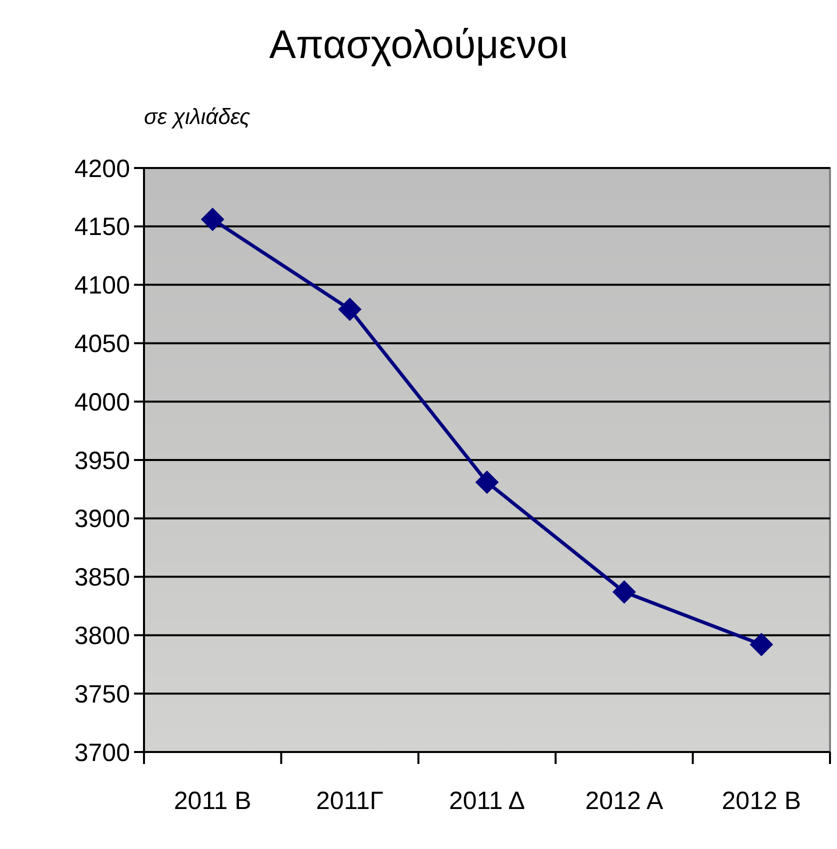 The image size is (837, 849). What do you see at coordinates (102, 519) in the screenshot?
I see `y-tick-label: 3900` at bounding box center [102, 519].